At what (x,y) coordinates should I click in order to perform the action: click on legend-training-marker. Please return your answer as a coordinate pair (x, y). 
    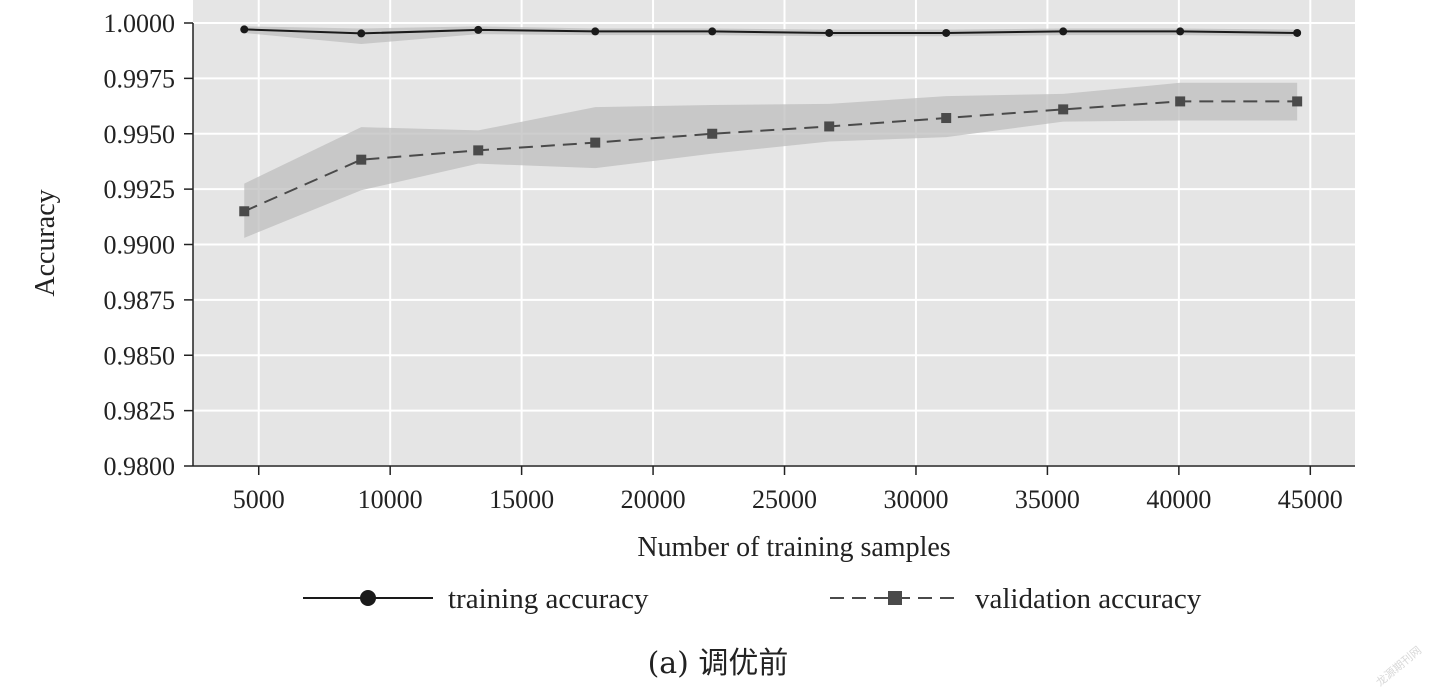
    Looking at the image, I should click on (368, 598).